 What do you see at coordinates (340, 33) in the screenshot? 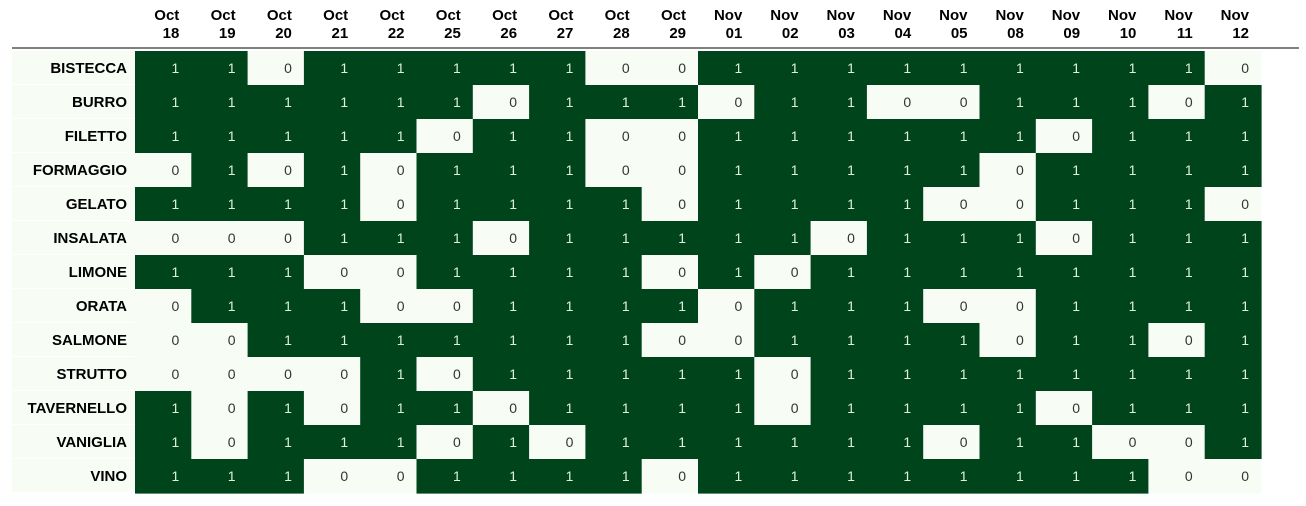
I see `column-label-day: 21` at bounding box center [340, 33].